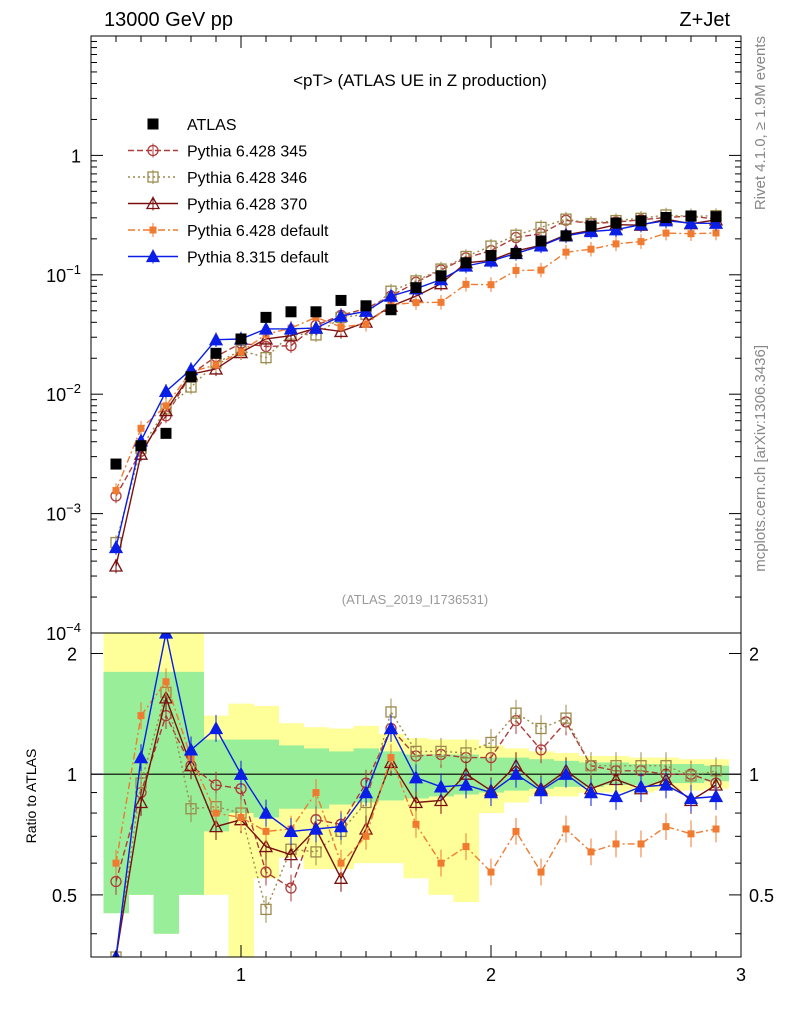 Image resolution: width=786 pixels, height=1024 pixels. Describe the element at coordinates (247, 178) in the screenshot. I see `legend-label: Pythia 6.428 346` at that location.